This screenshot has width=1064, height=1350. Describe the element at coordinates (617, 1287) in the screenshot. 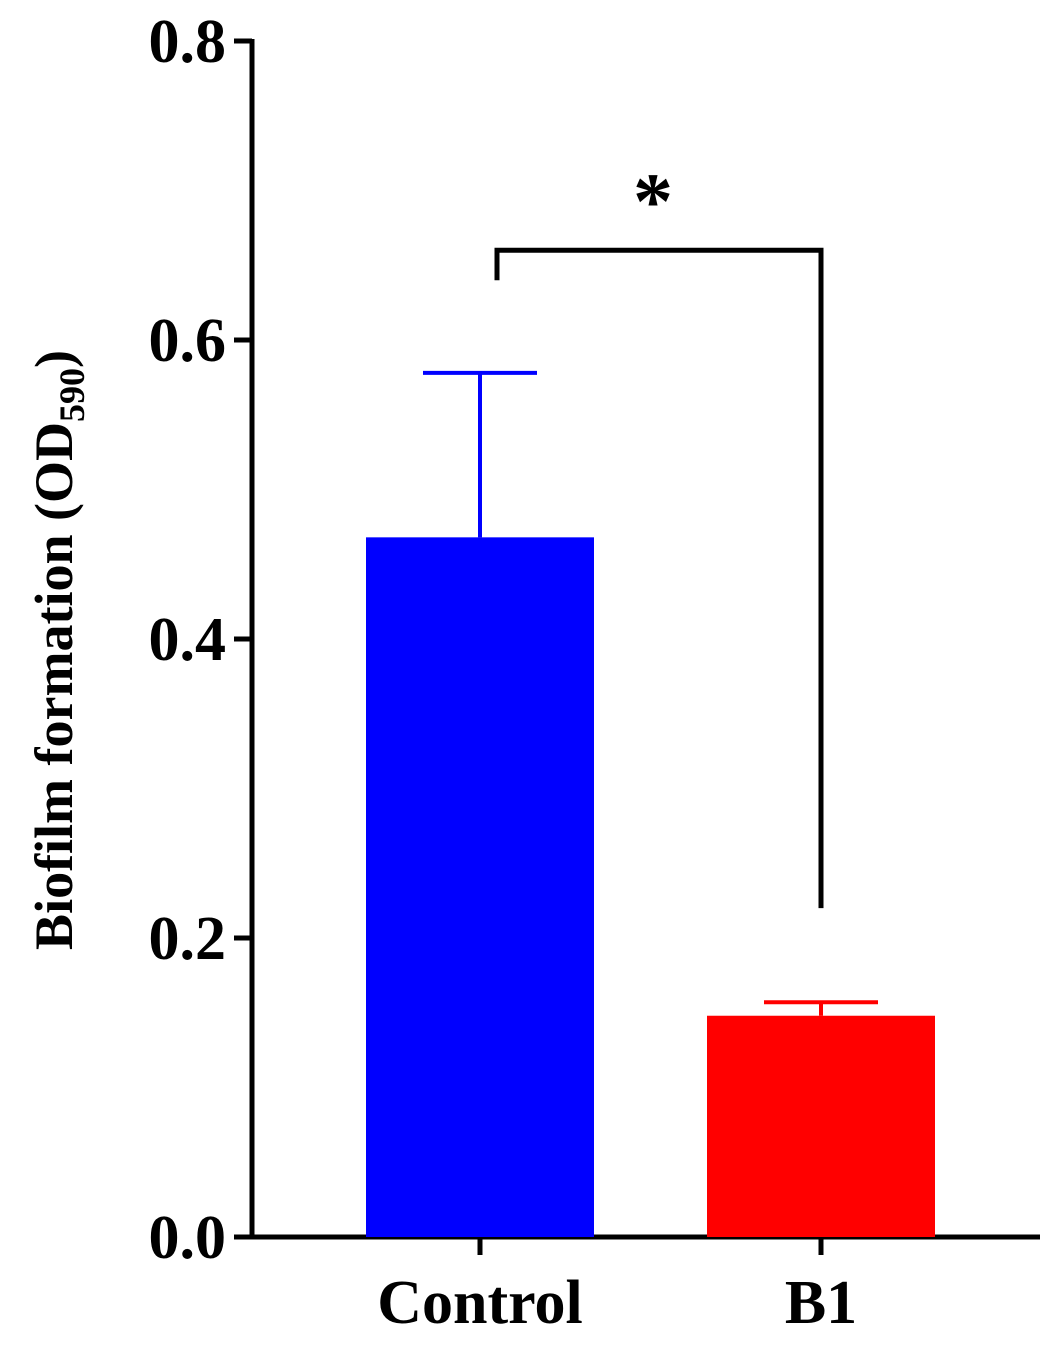

I see `x-ticks: Control B1` at that location.